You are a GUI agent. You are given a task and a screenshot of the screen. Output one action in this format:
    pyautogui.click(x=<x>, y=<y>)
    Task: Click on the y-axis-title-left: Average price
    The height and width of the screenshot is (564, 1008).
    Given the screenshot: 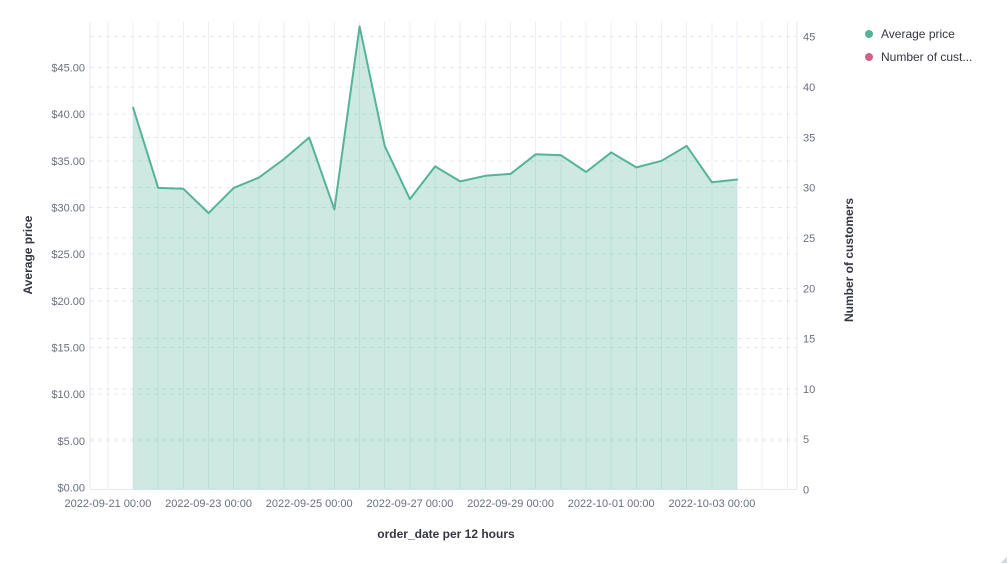 What is the action you would take?
    pyautogui.click(x=28, y=255)
    